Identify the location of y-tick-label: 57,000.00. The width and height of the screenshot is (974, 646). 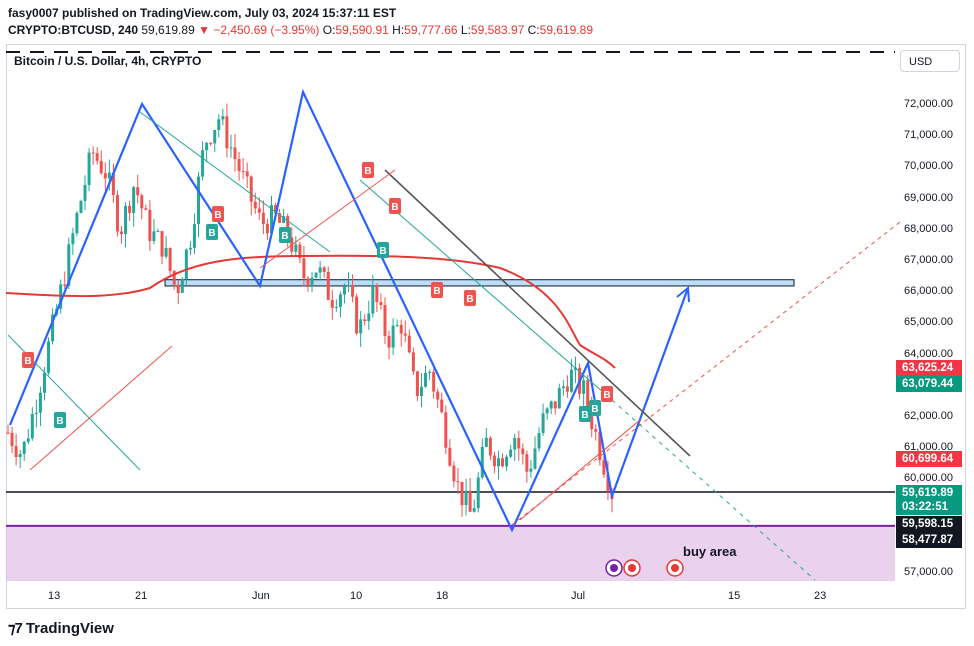
(928, 572).